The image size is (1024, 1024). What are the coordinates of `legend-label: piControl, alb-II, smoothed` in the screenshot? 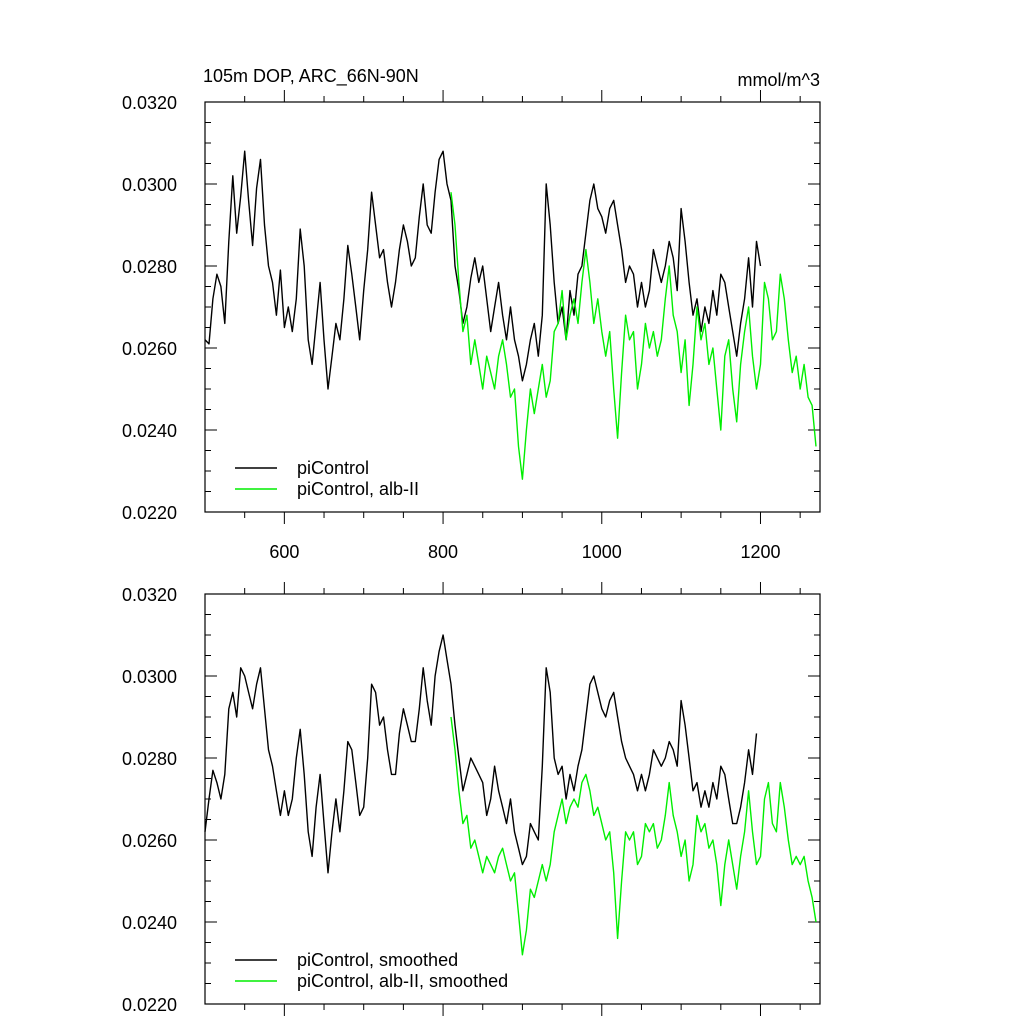 It's located at (402, 981).